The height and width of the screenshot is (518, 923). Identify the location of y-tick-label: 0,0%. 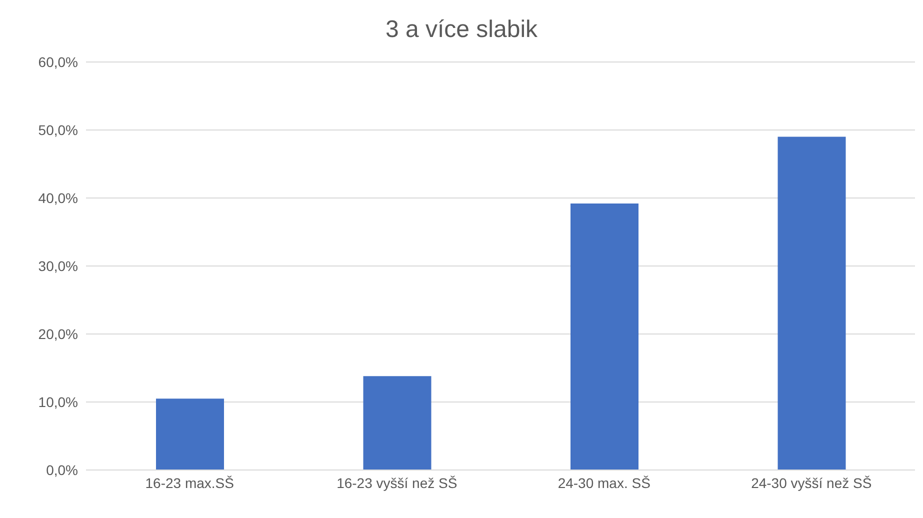
(62, 470).